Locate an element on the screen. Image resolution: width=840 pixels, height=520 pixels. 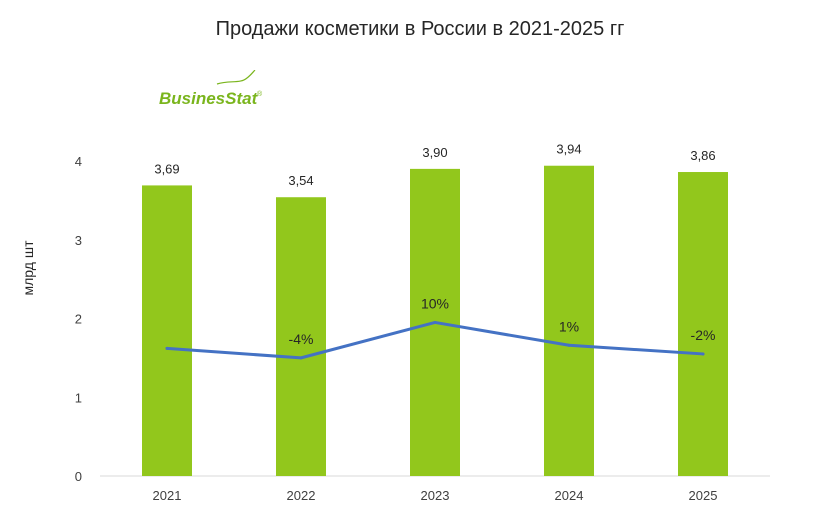
growth-label: 10% is located at coordinates (435, 303).